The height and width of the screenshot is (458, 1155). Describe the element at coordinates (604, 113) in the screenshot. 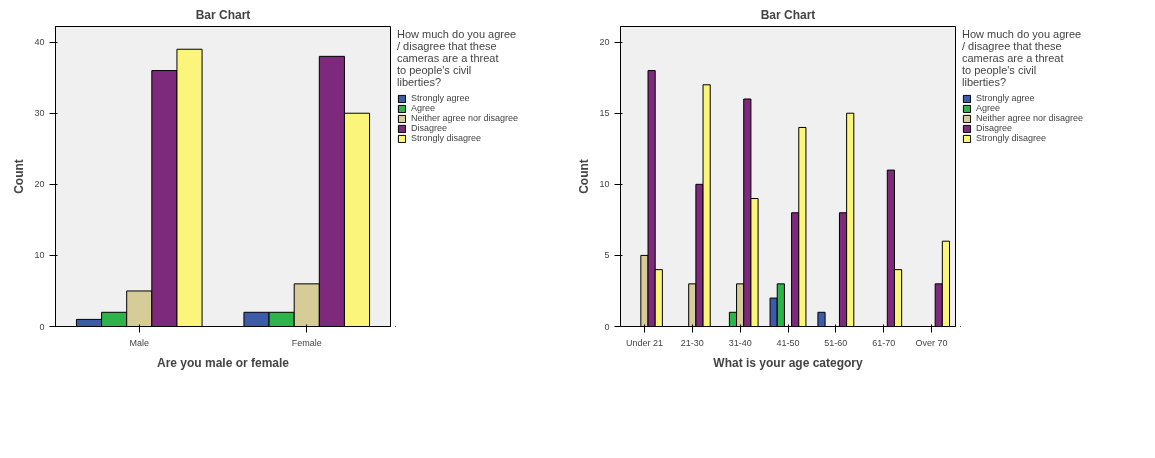

I see `y-tick-label: 15` at that location.